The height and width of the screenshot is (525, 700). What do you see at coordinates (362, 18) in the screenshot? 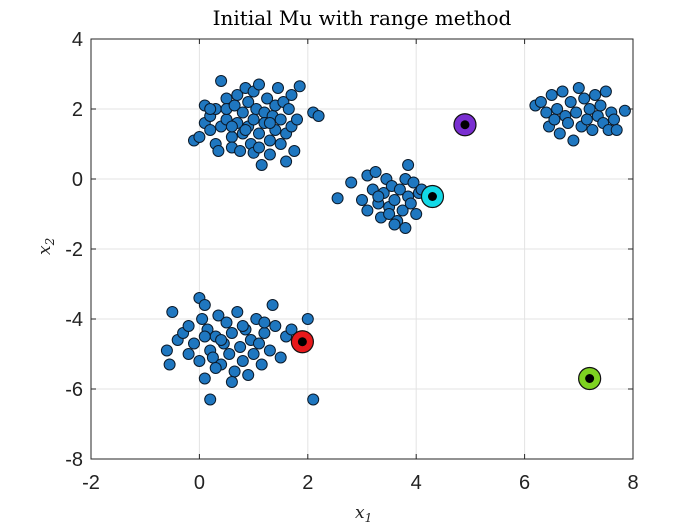
I see `chart-title: Initial Mu with range method` at bounding box center [362, 18].